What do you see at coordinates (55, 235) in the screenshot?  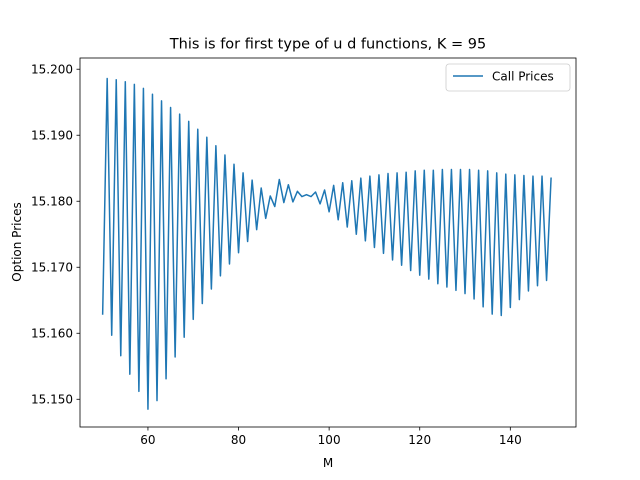 I see `y-axis-ticks: 15.150 15.160 15.170 15.180 15.190 15.200` at bounding box center [55, 235].